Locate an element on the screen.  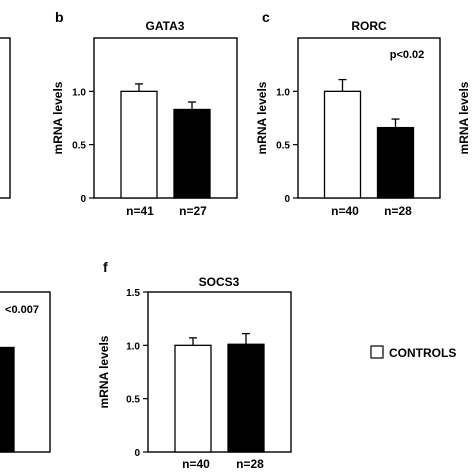
panel-letter: b is located at coordinates (59, 17).